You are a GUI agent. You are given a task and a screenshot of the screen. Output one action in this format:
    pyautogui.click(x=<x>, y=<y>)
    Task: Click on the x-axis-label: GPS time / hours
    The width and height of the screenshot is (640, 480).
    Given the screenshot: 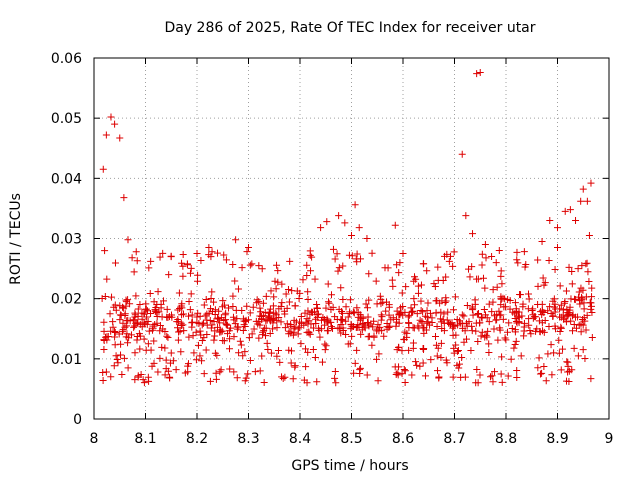 What is the action you would take?
    pyautogui.click(x=349, y=466)
    